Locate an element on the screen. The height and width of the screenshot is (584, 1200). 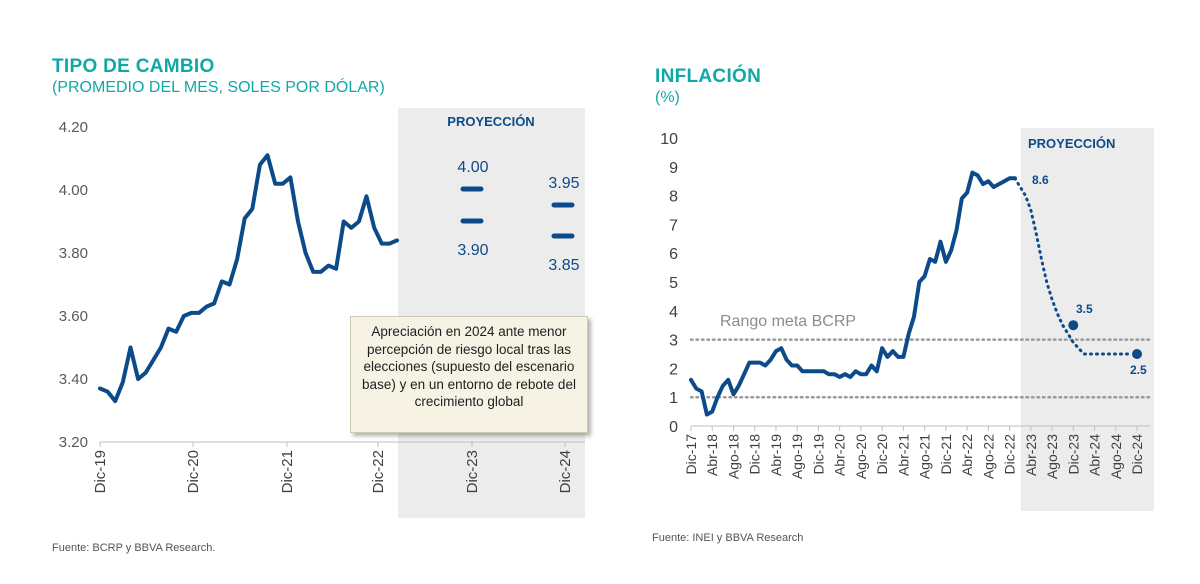
x-tick-label: Ago-20 is located at coordinates (861, 456).